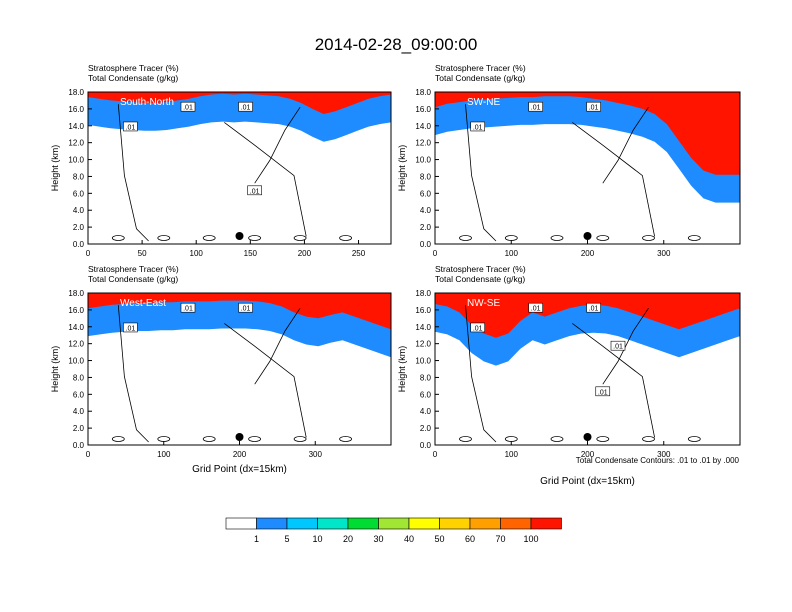  What do you see at coordinates (192, 148) in the screenshot?
I see `contour-labels: .01 .01 .01 .01` at bounding box center [192, 148].